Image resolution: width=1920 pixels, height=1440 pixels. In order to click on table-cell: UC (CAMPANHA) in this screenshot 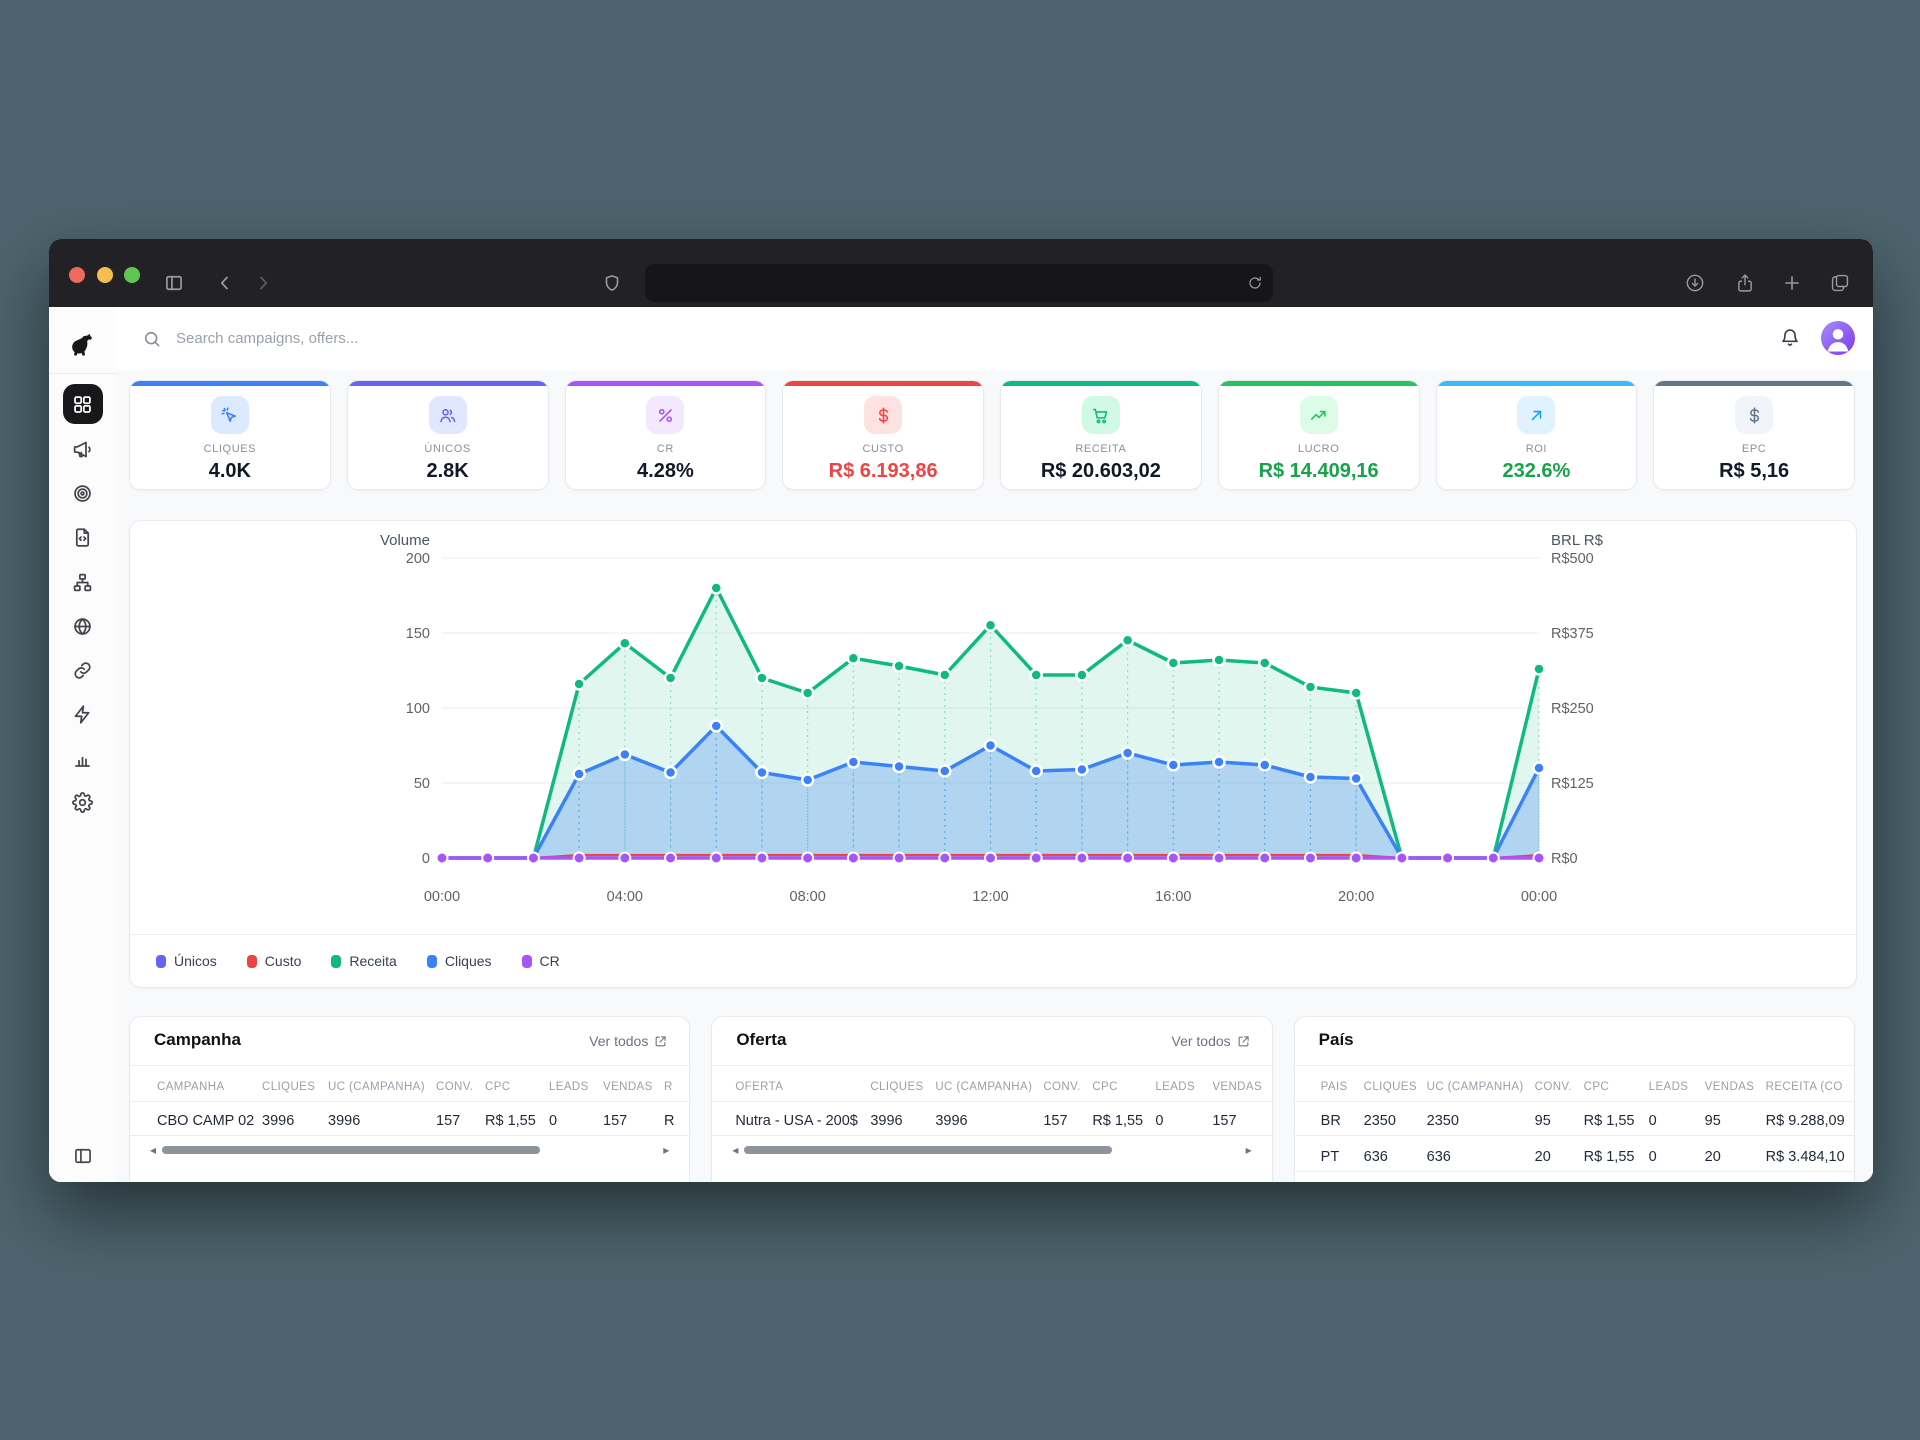, I will do `click(1475, 1087)`.